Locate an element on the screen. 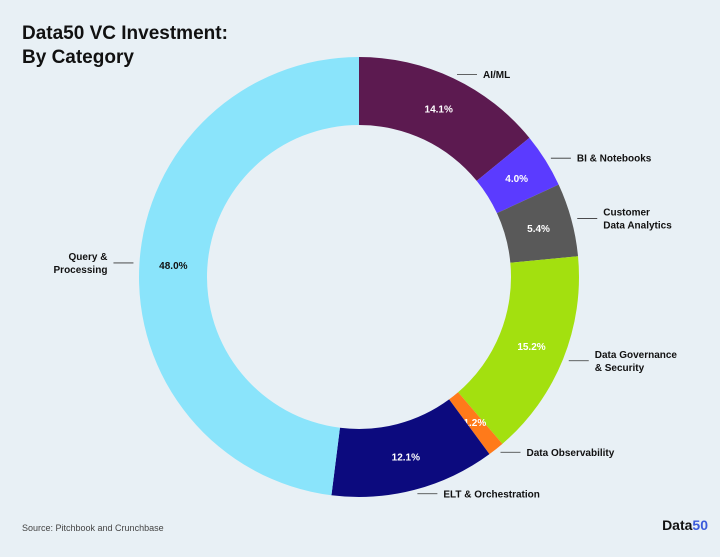 This screenshot has width=720, height=557. category-label-elt-orchestration: ELT & Orchestration is located at coordinates (491, 494).